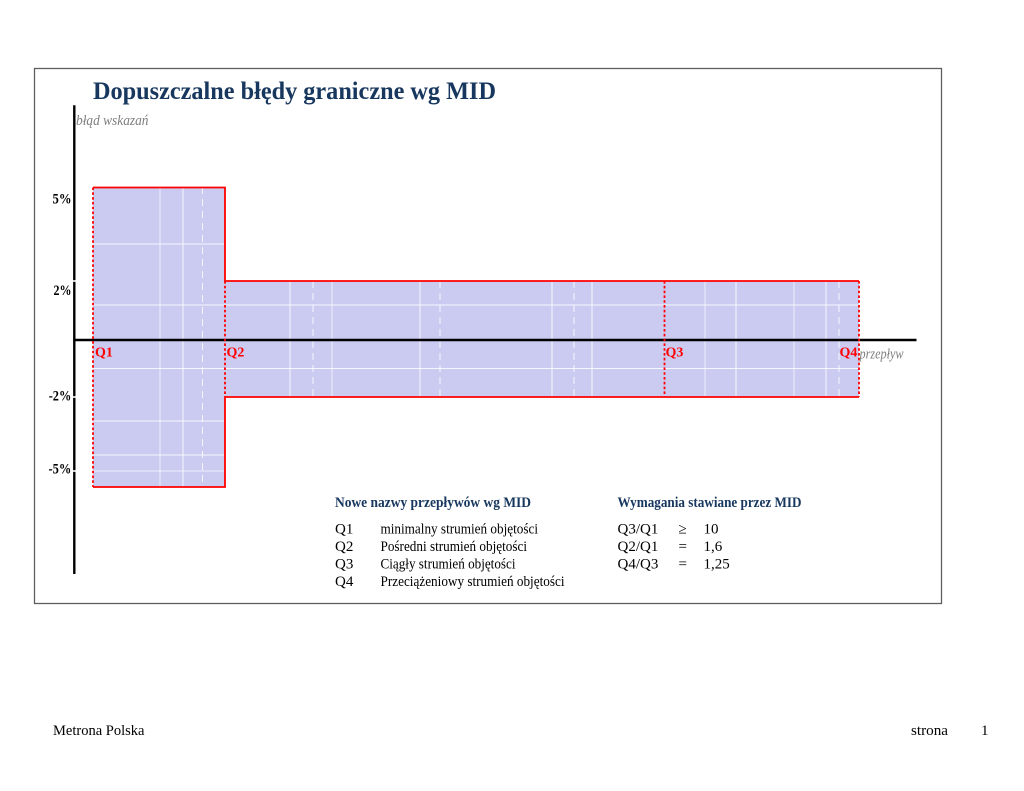 This screenshot has height=791, width=1024. I want to click on svg-text: przepływ, so click(881, 355).